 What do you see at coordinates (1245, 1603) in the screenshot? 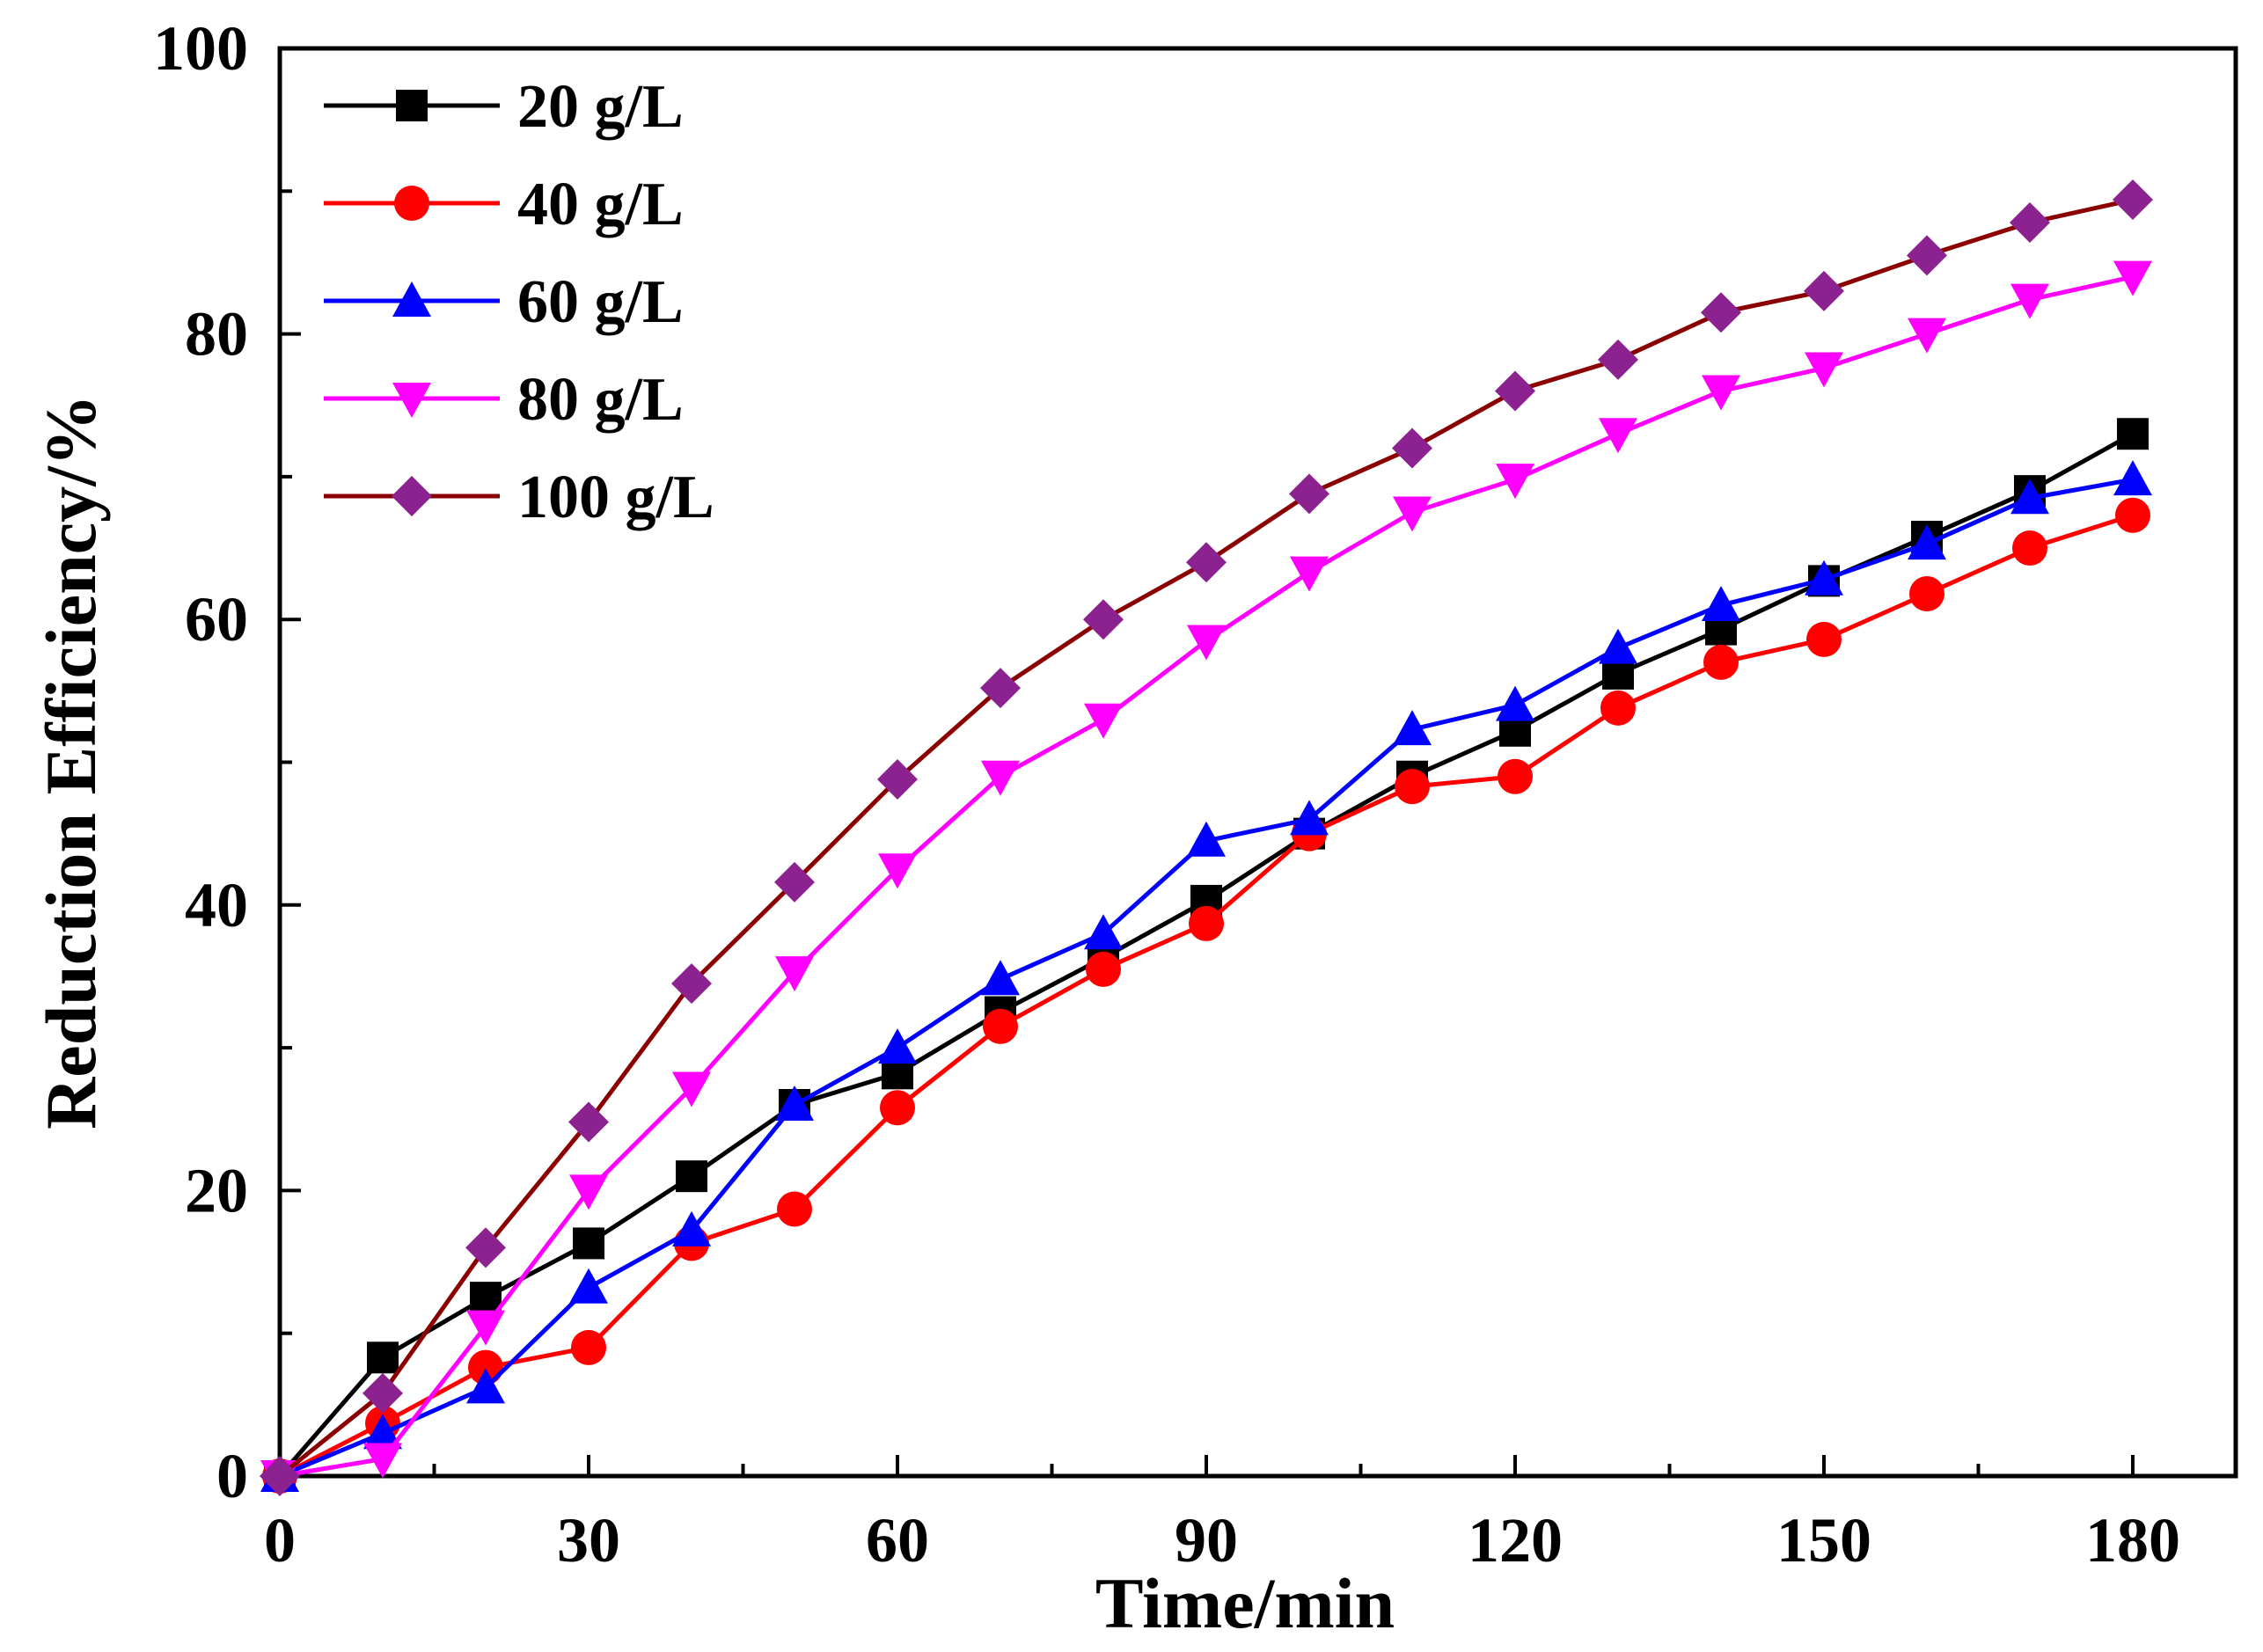
I see `x-axis-title: Time/min` at bounding box center [1245, 1603].